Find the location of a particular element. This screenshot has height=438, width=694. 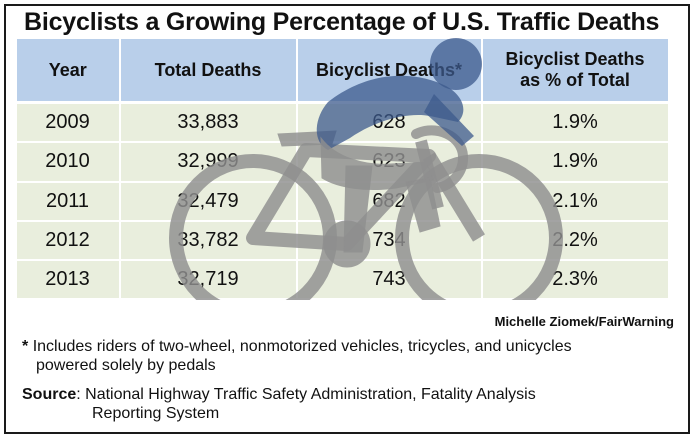

cell-year: 2012 is located at coordinates (68, 240).